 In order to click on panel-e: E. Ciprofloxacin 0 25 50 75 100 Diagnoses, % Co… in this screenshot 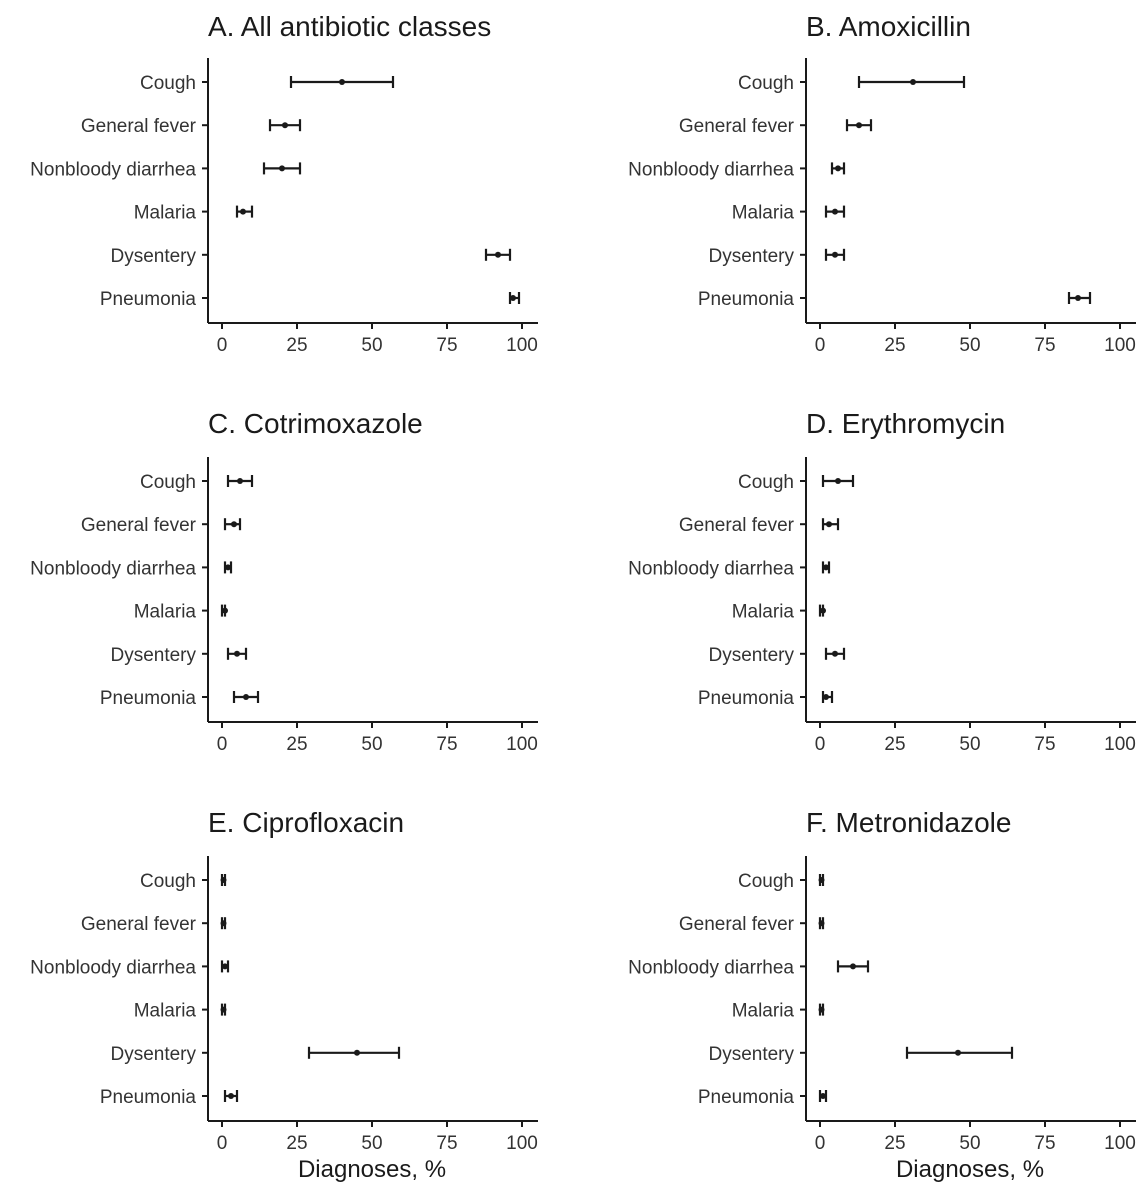, I will do `click(284, 994)`.